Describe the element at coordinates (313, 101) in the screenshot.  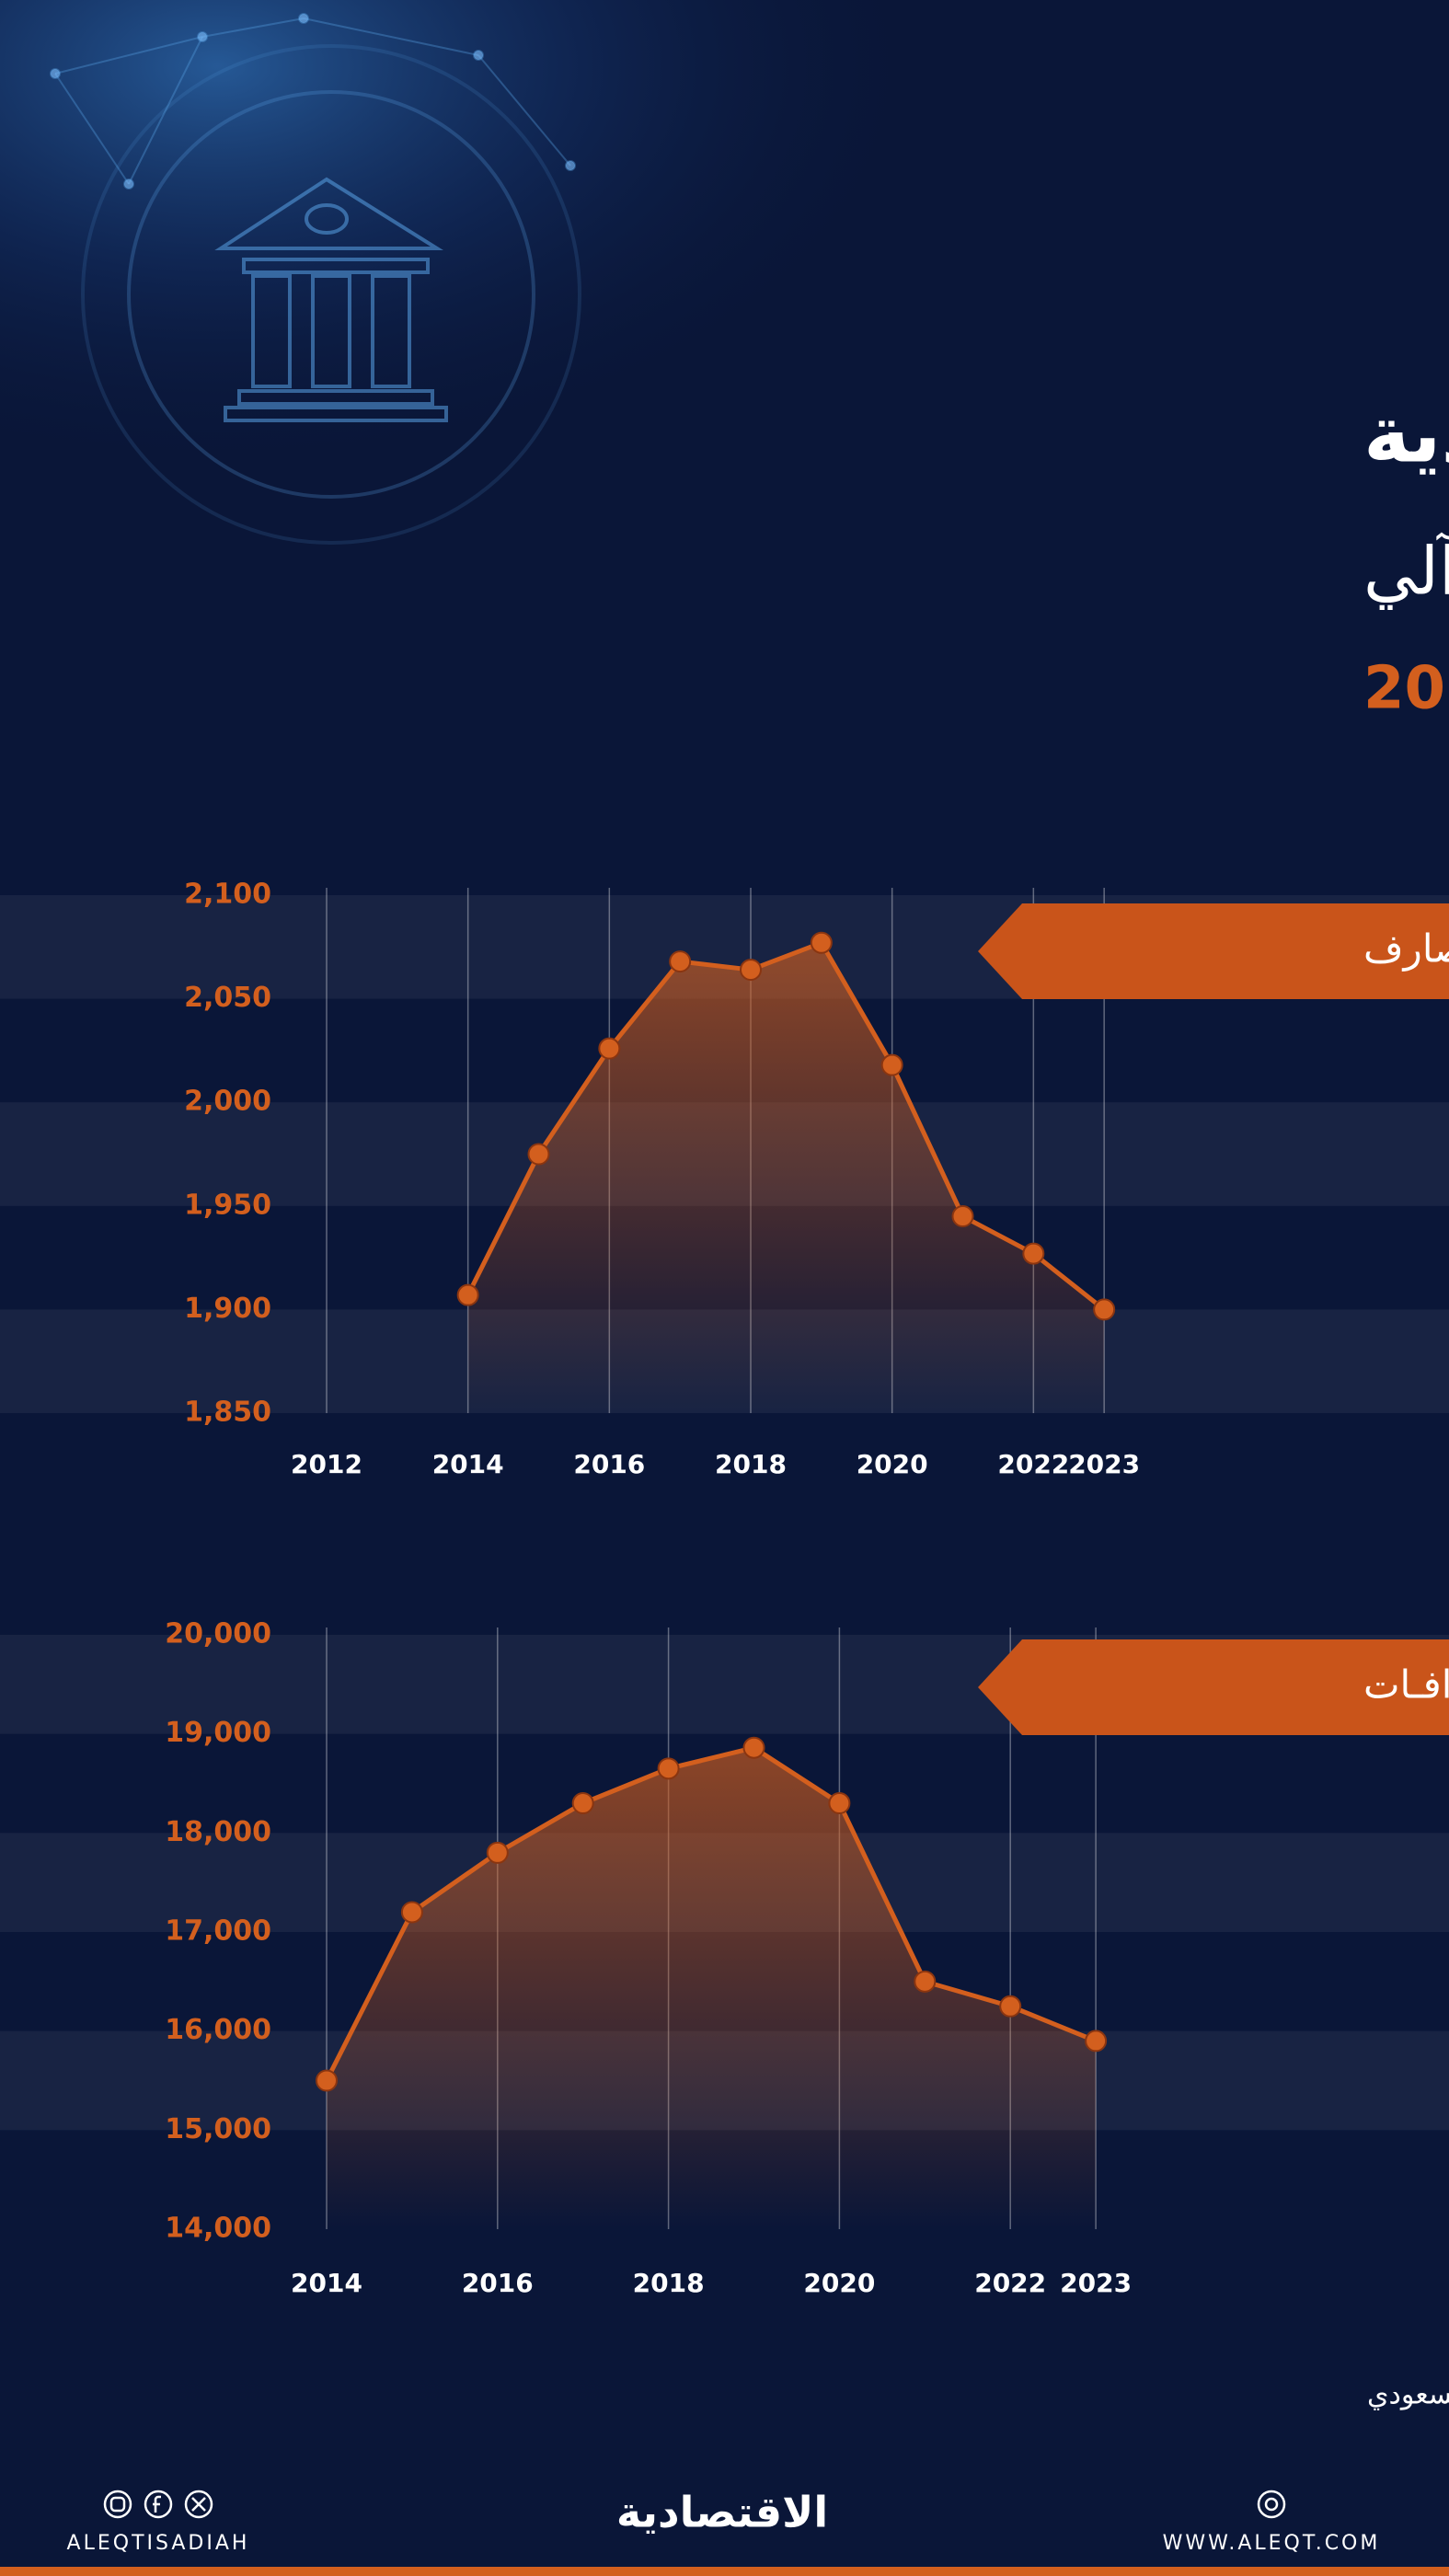
I see `network` at that location.